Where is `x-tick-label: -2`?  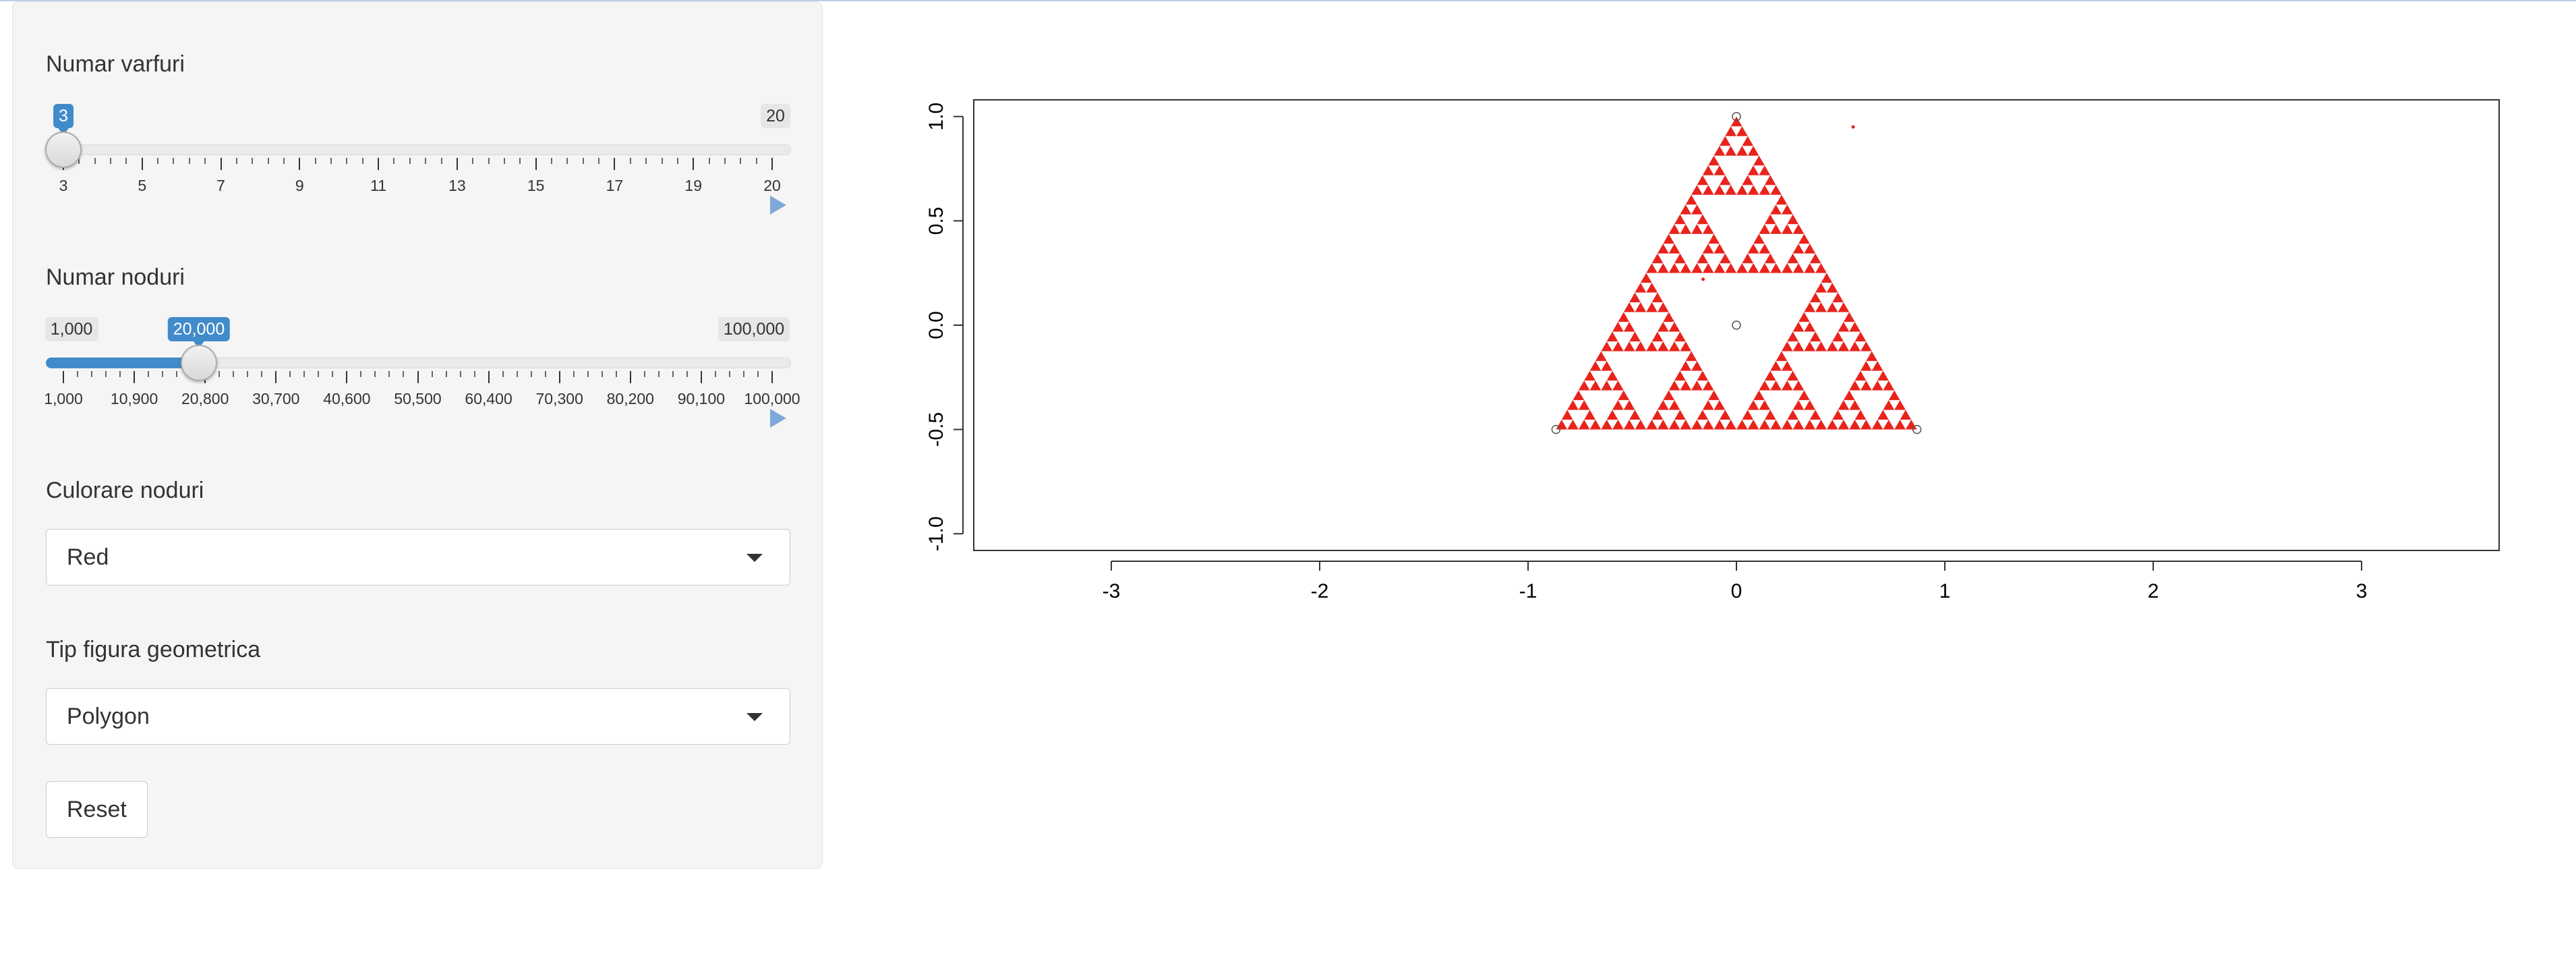 x-tick-label: -2 is located at coordinates (1320, 591).